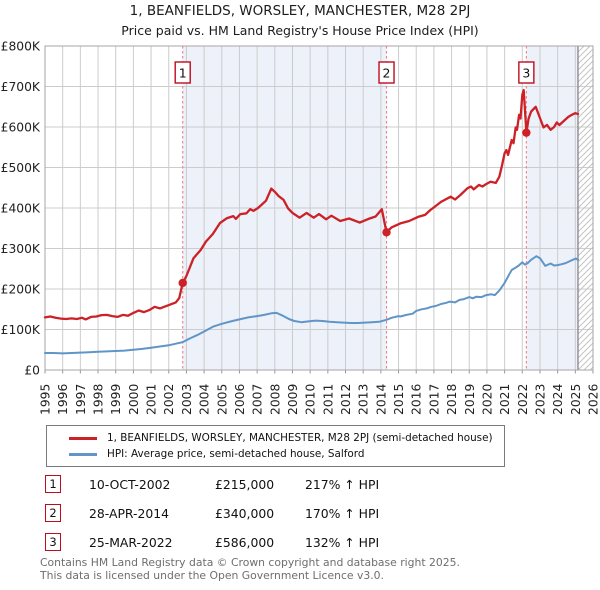  I want to click on sale-price: £586,000, so click(245, 542).